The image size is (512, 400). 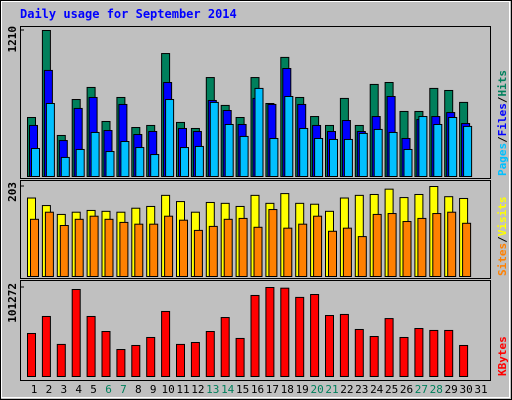 What do you see at coordinates (421, 389) in the screenshot?
I see `x-tick-label: 27` at bounding box center [421, 389].